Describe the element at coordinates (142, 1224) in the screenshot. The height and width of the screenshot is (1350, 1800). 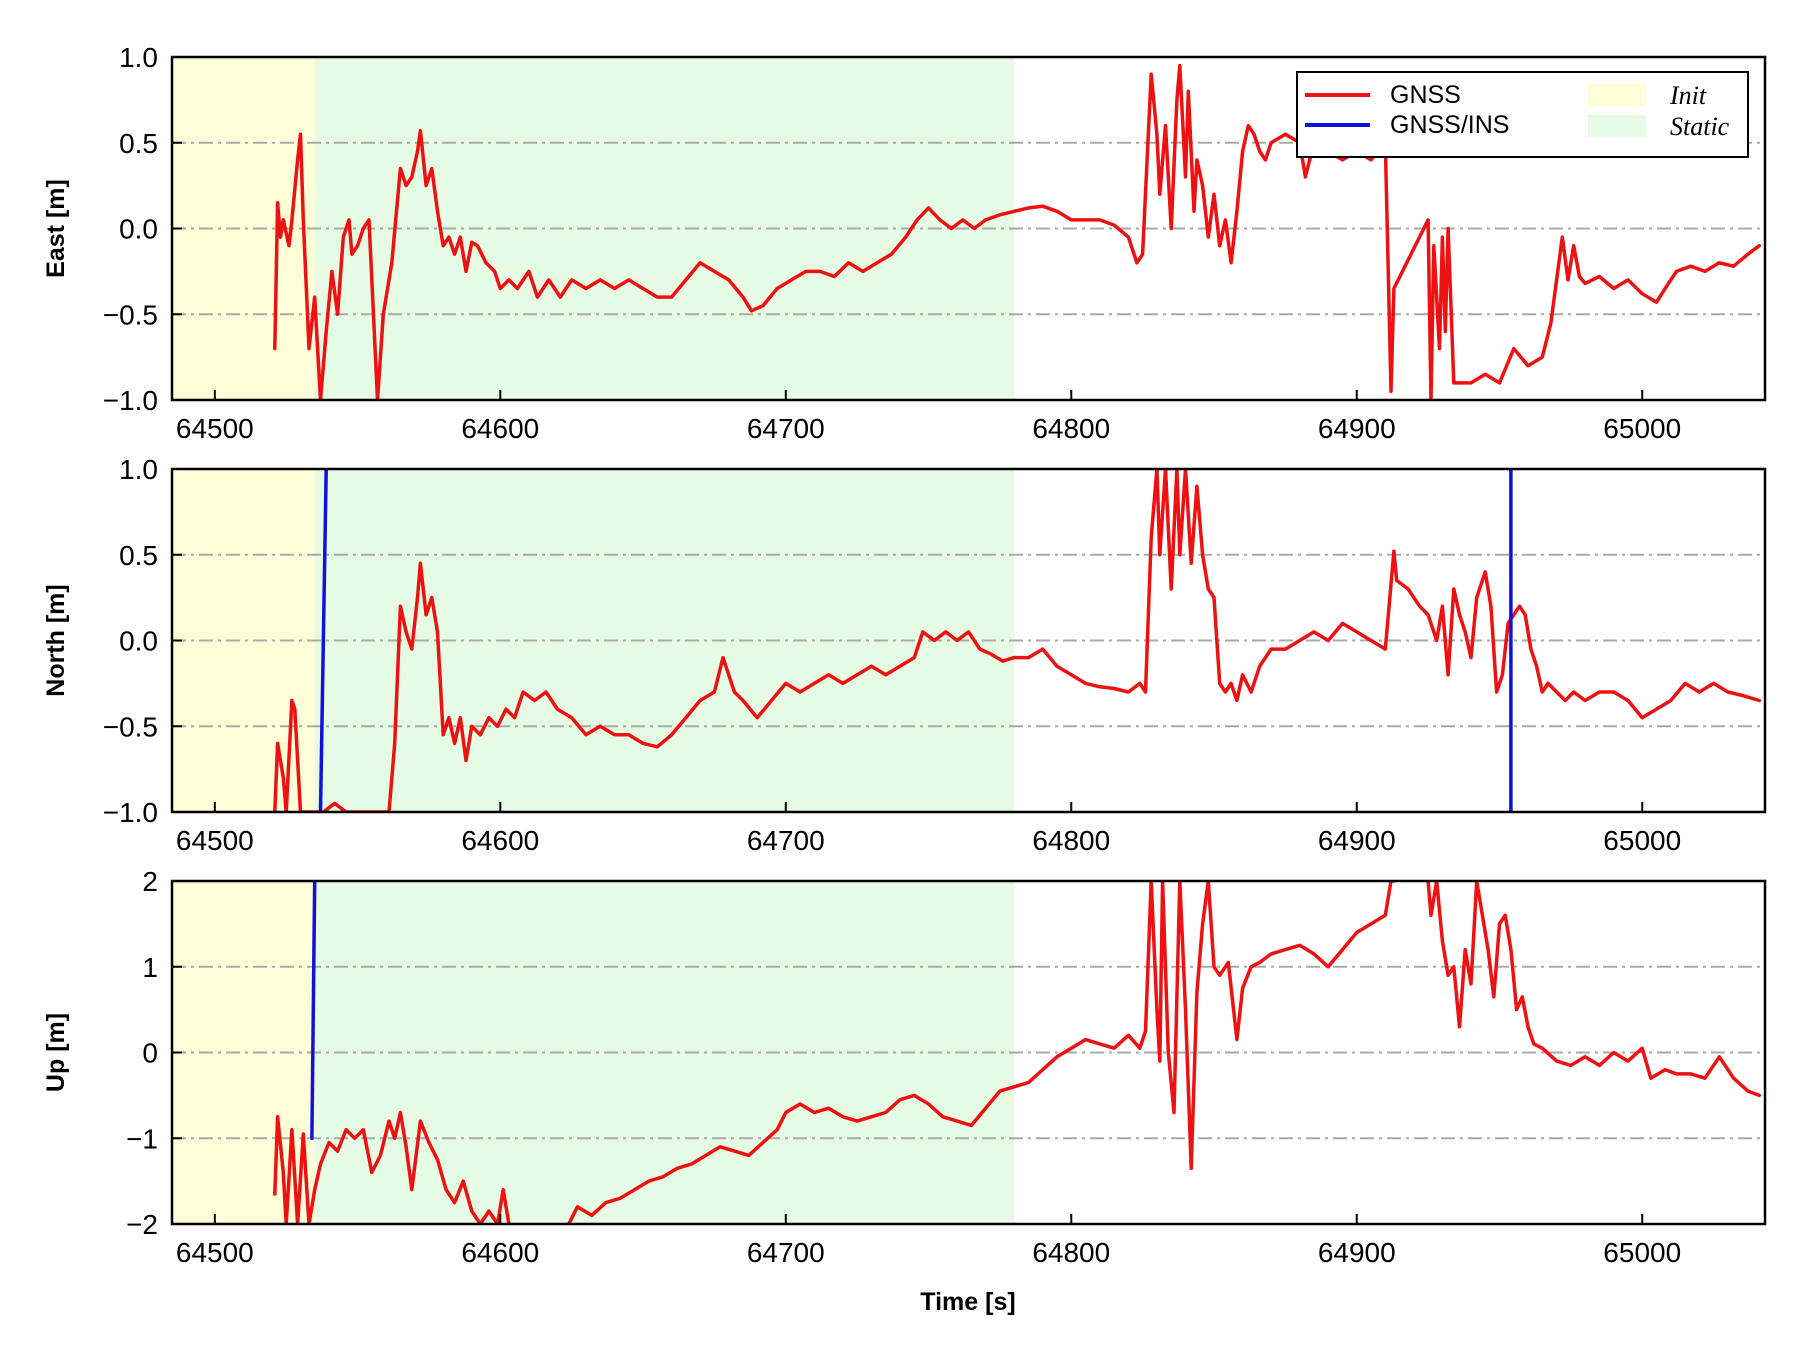
I see `y-tick-label: −2` at that location.